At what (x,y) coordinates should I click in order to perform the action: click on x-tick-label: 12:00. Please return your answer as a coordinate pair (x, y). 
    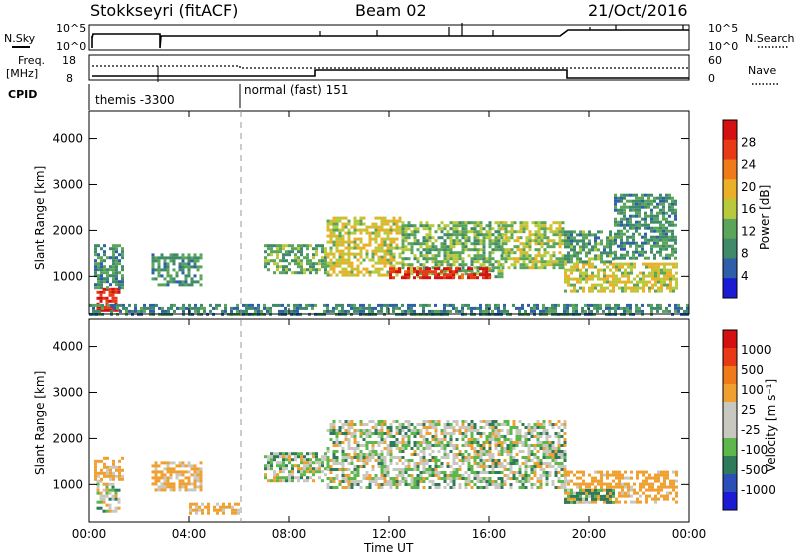
    Looking at the image, I should click on (389, 534).